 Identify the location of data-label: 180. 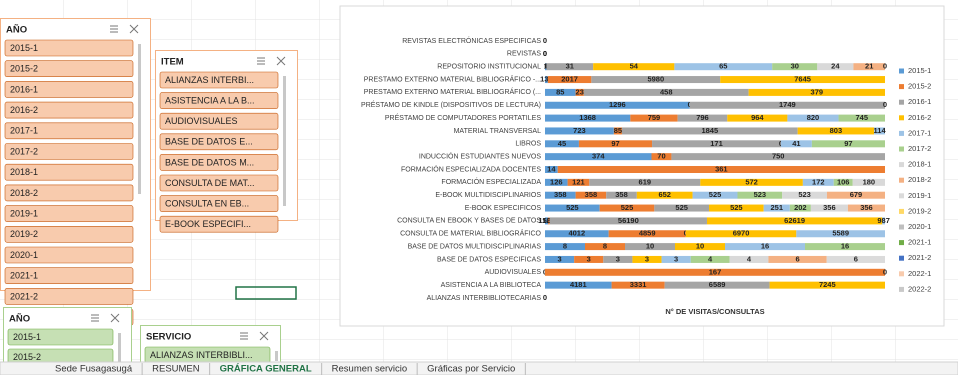
(869, 181).